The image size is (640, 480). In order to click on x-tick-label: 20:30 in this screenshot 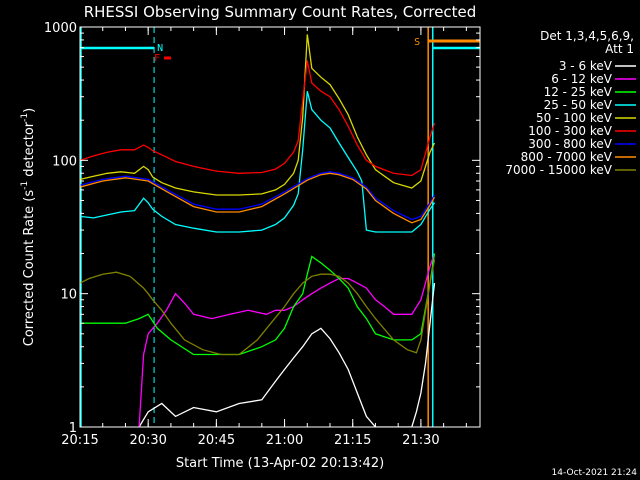, I will do `click(147, 440)`.